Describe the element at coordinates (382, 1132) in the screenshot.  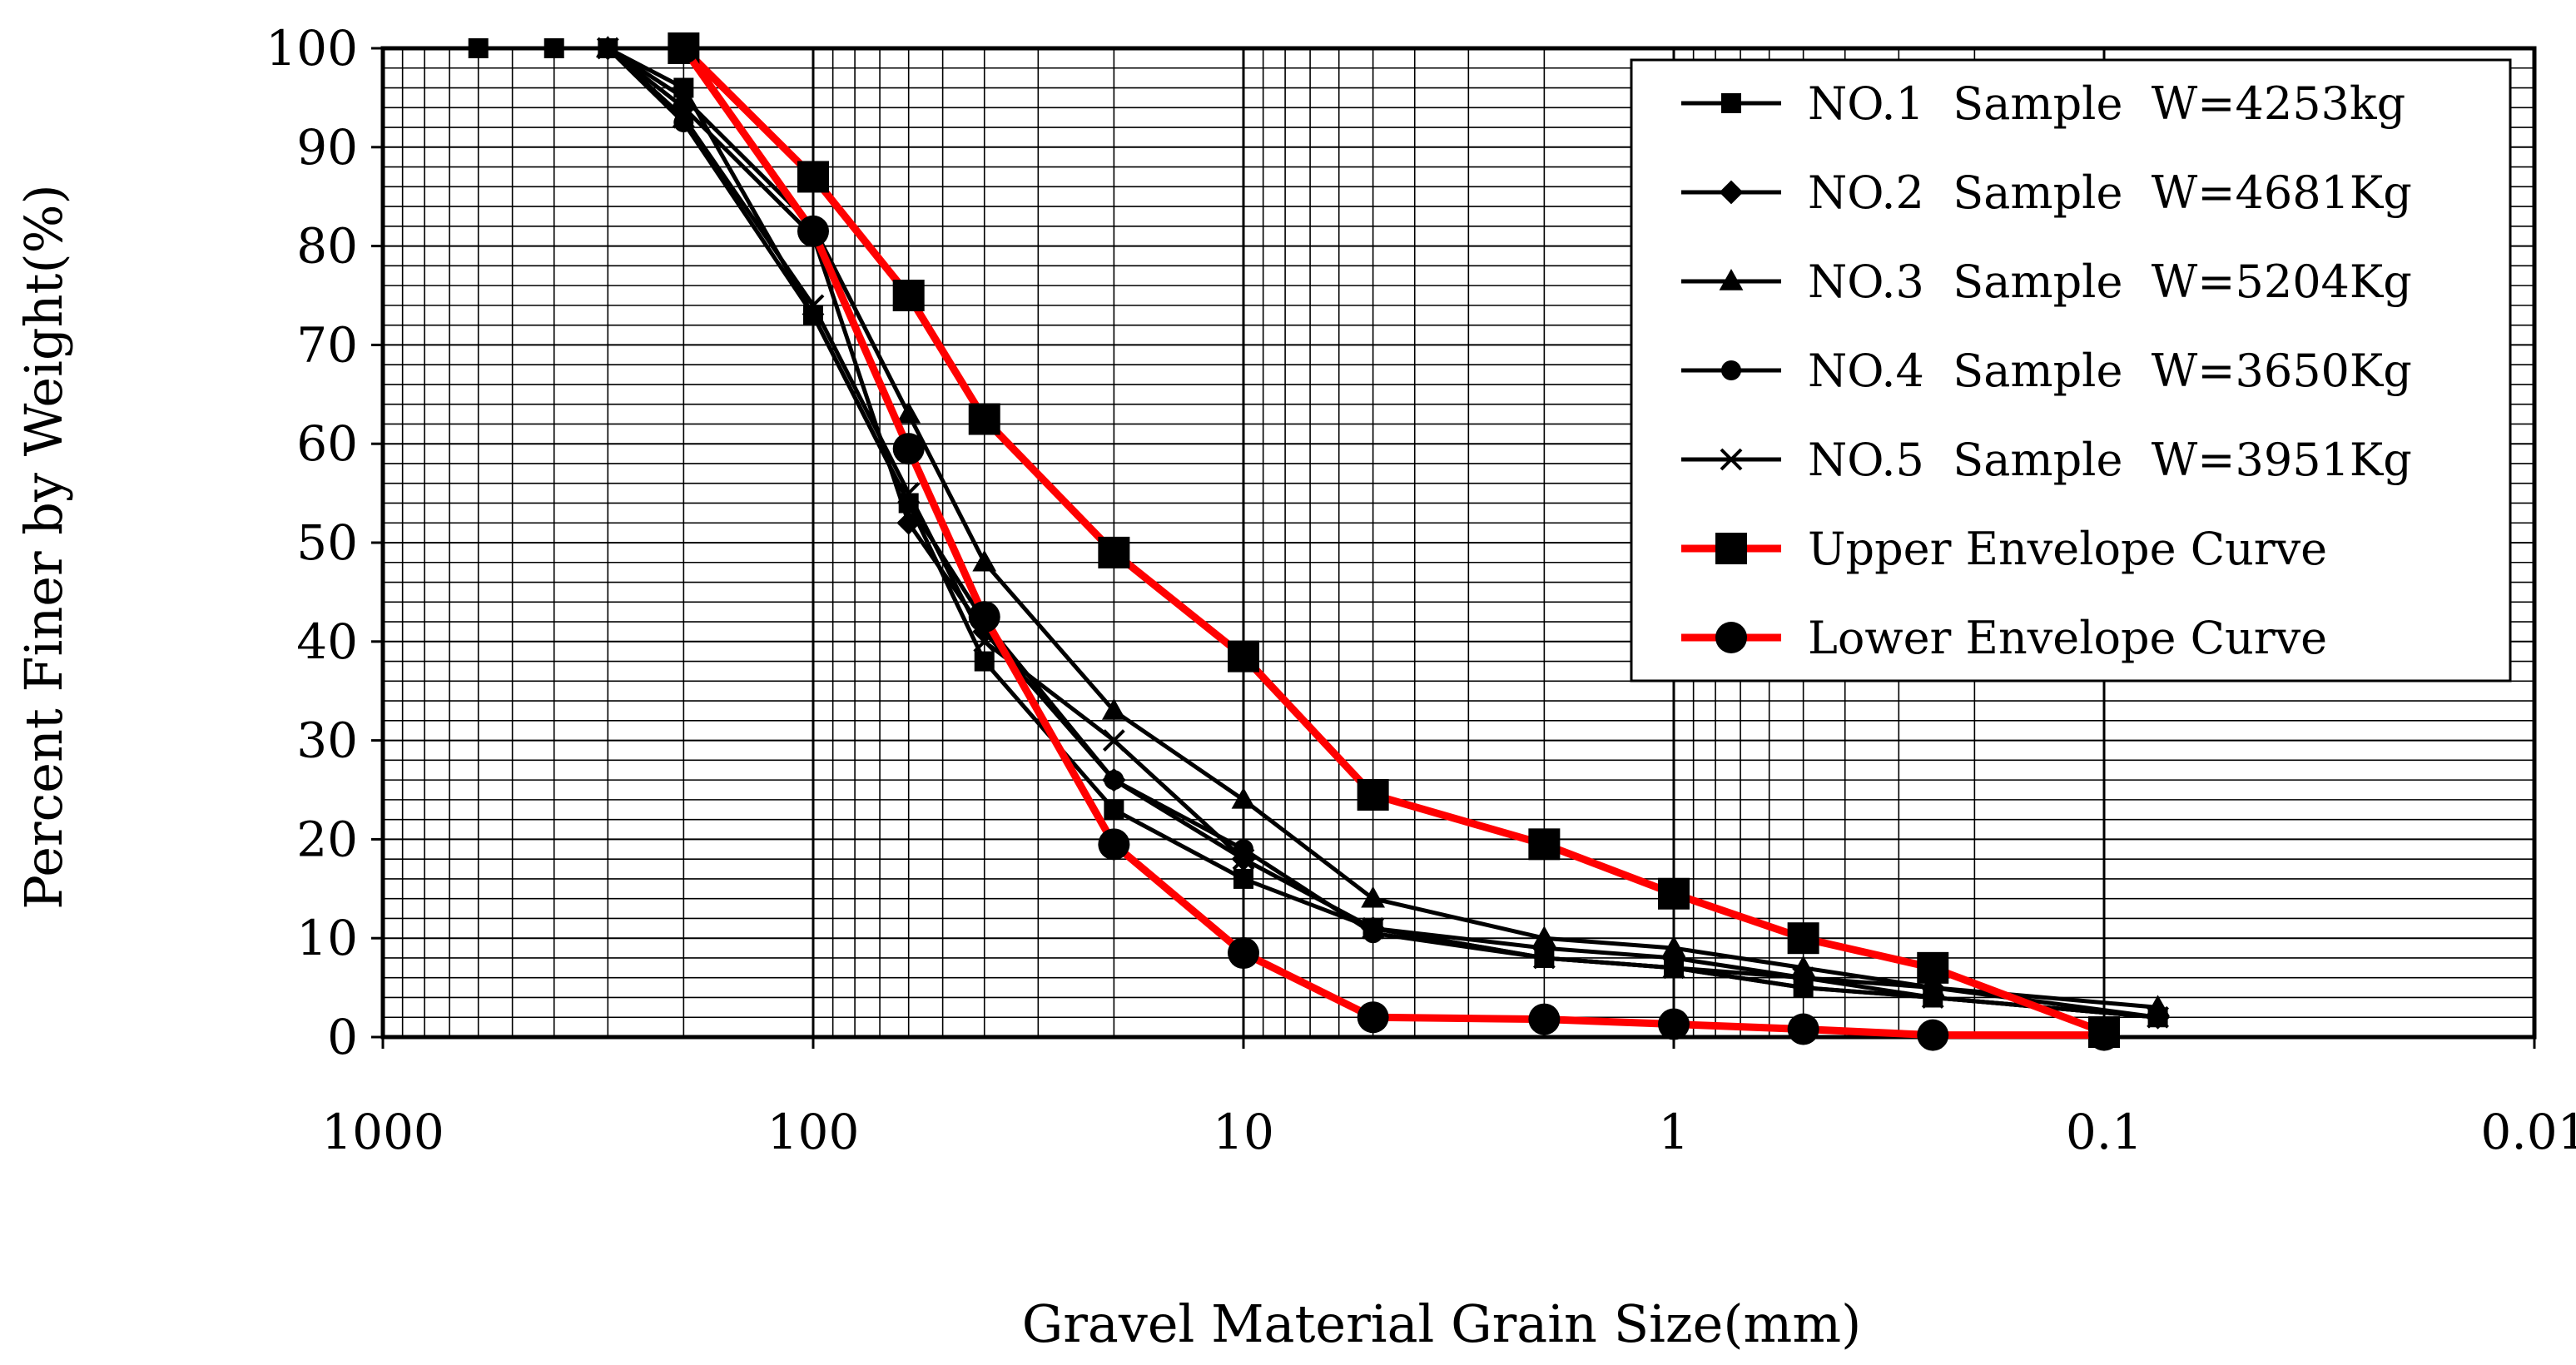
I see `x-tick-label: 1000` at that location.